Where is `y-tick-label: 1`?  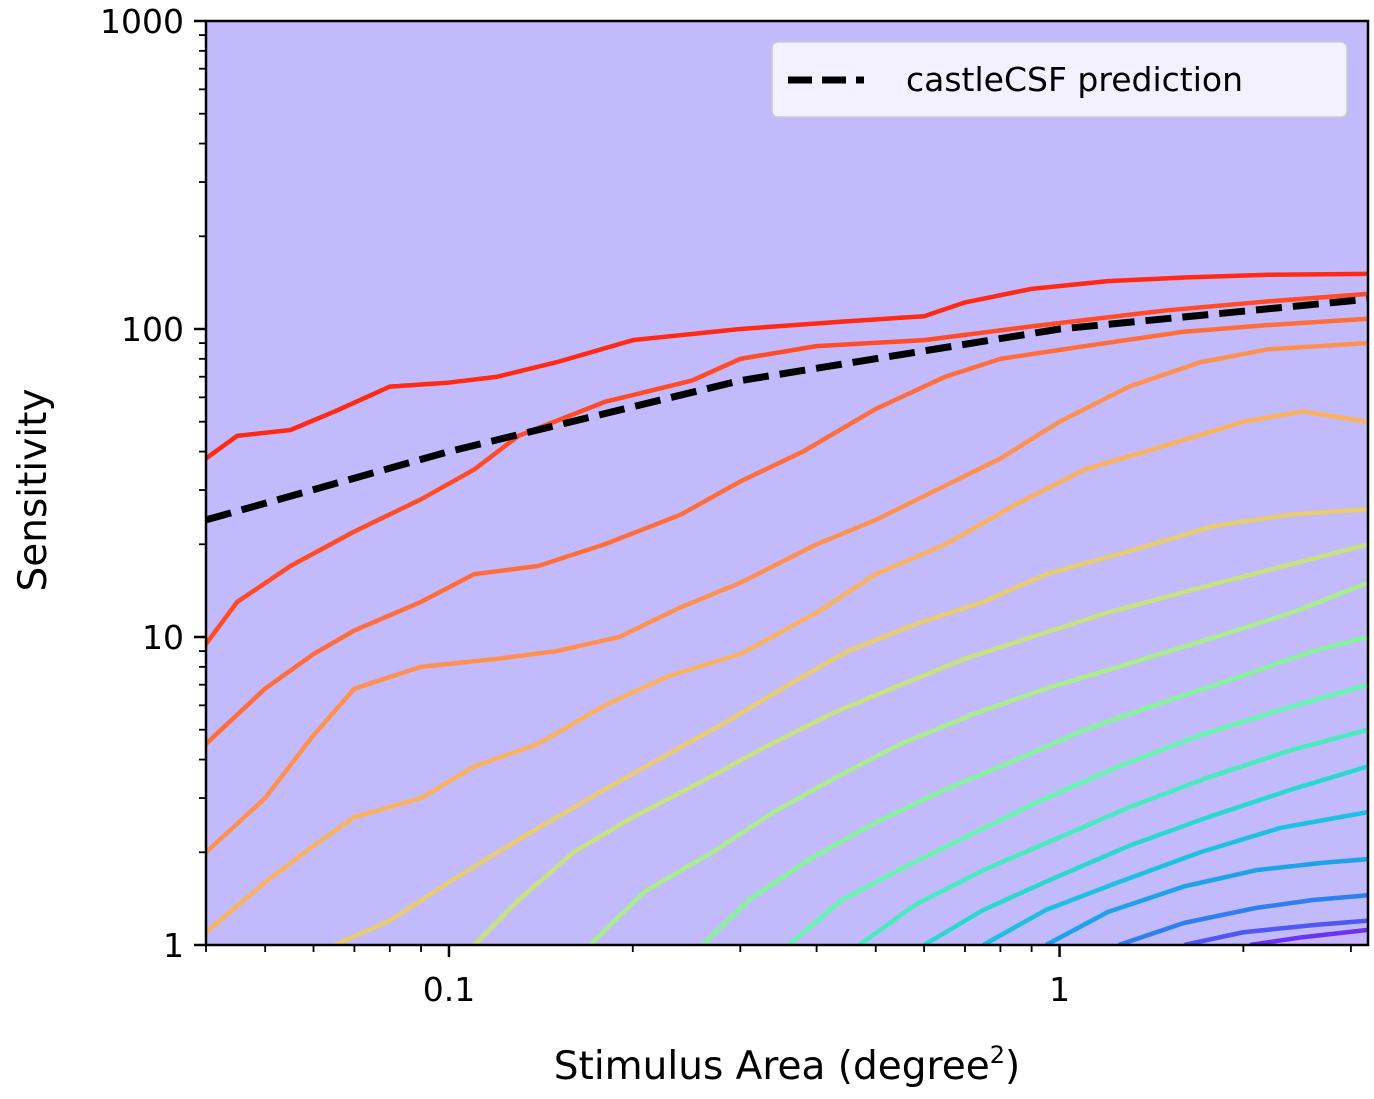
y-tick-label: 1 is located at coordinates (173, 945).